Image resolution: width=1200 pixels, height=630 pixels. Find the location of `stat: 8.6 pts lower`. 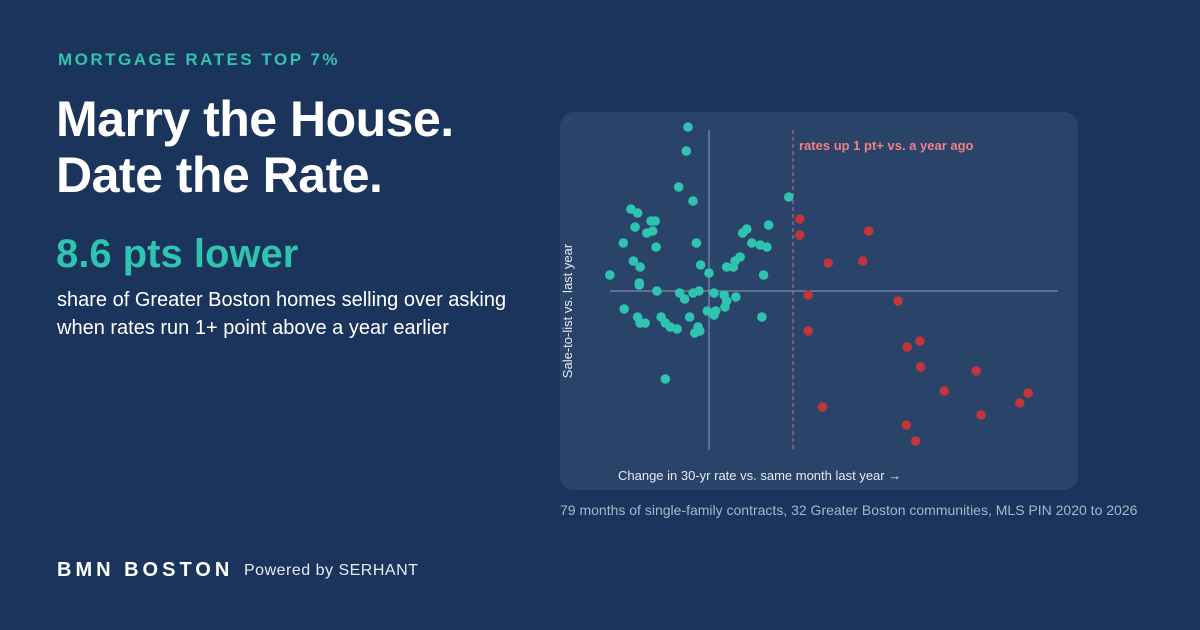

stat: 8.6 pts lower is located at coordinates (177, 254).